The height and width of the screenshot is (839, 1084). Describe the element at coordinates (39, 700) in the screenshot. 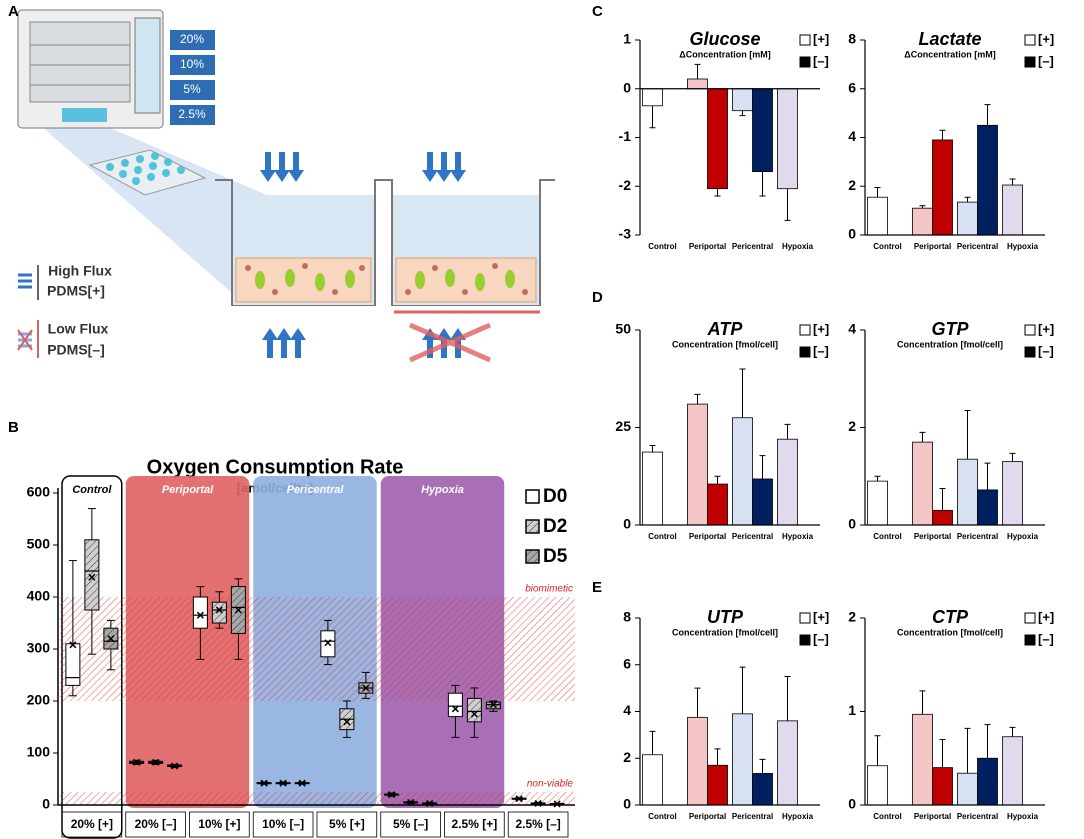

I see `y-tick-label: 200` at that location.